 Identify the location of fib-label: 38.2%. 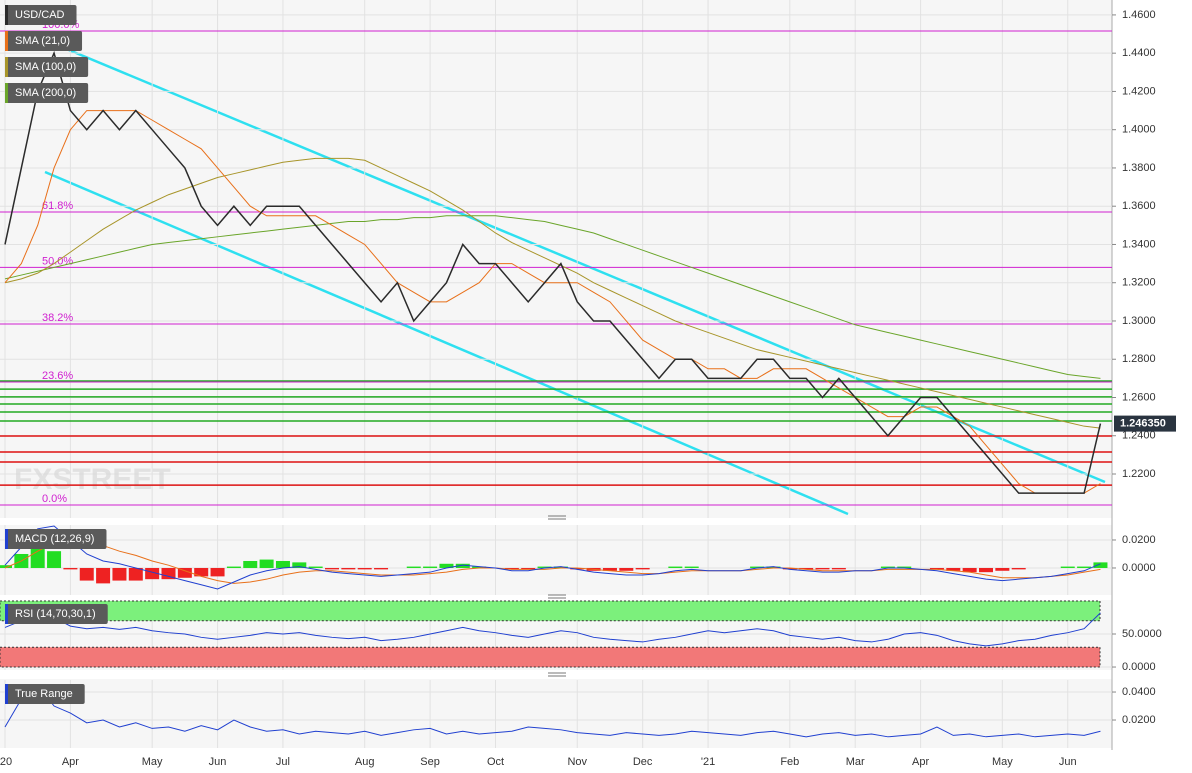
(57, 318).